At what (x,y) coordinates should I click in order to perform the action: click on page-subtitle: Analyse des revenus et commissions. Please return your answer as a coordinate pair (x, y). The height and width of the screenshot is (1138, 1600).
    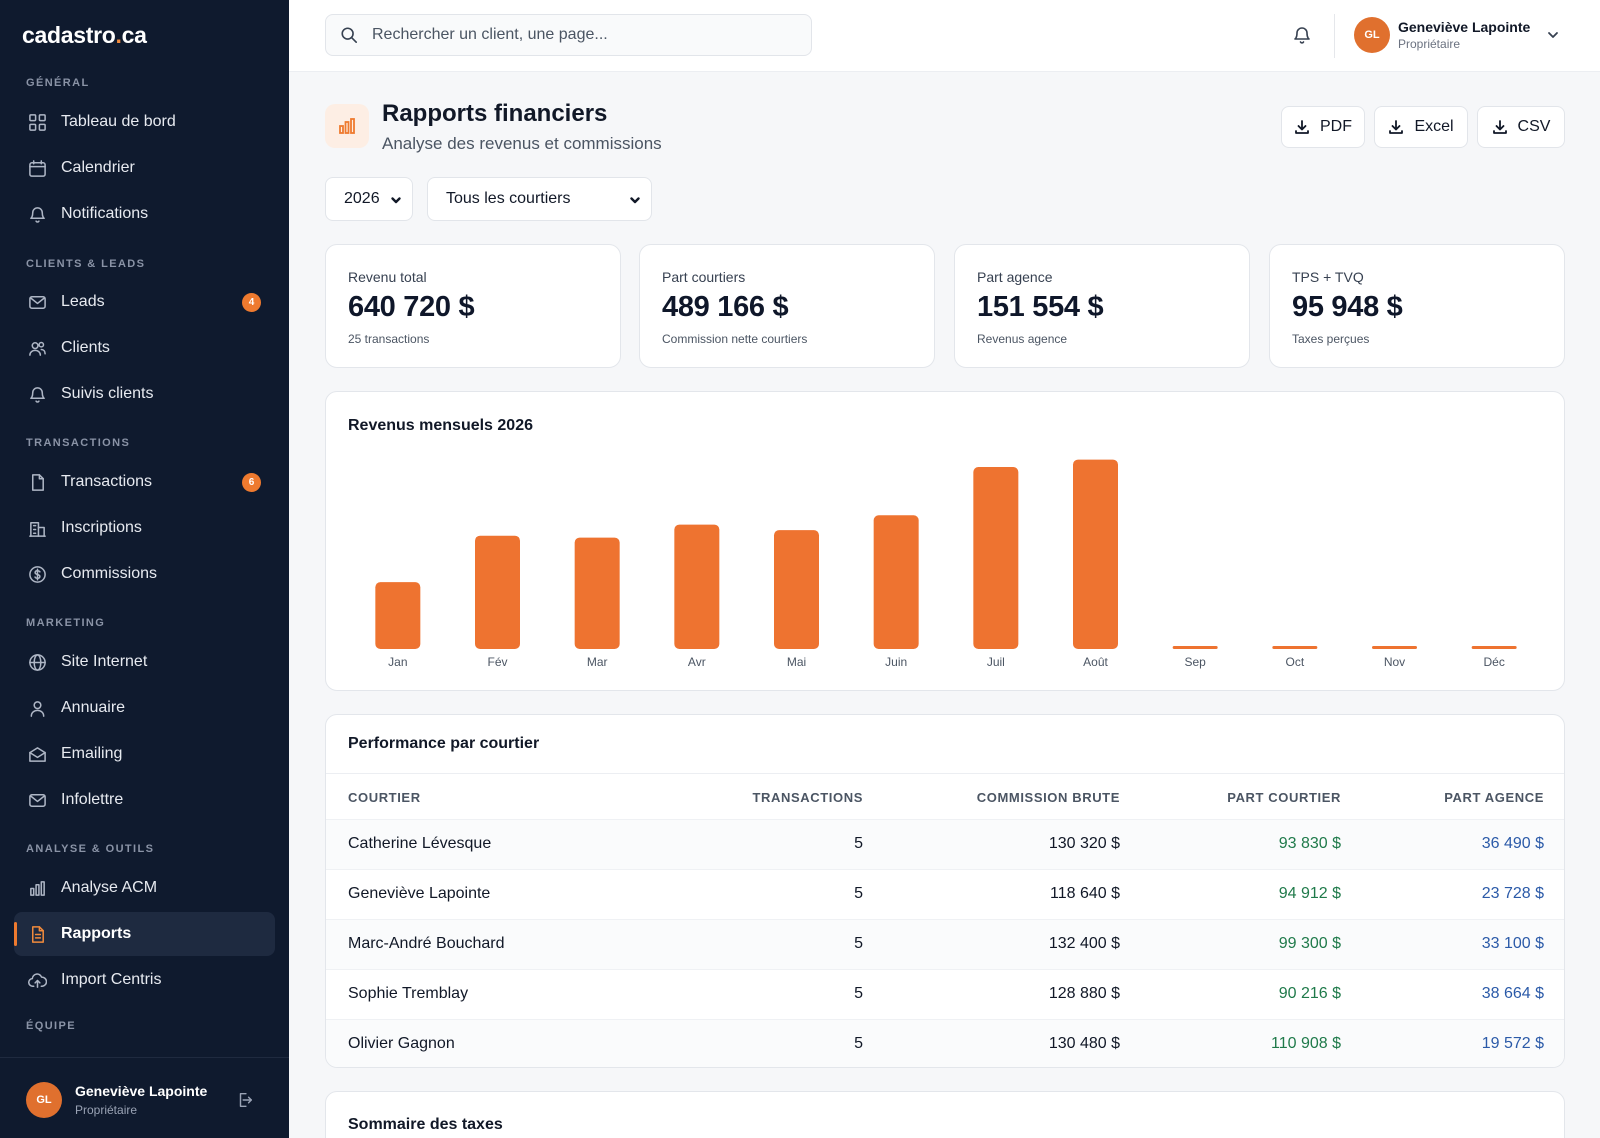
    Looking at the image, I should click on (522, 143).